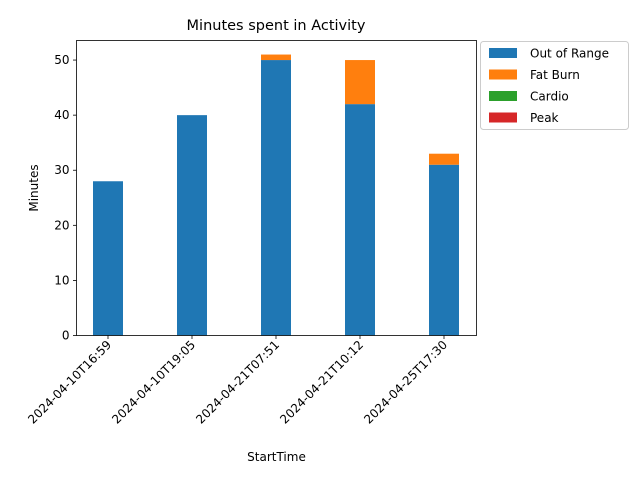  What do you see at coordinates (69, 382) in the screenshot?
I see `x-tick-label: 2024-04-10T16:59` at bounding box center [69, 382].